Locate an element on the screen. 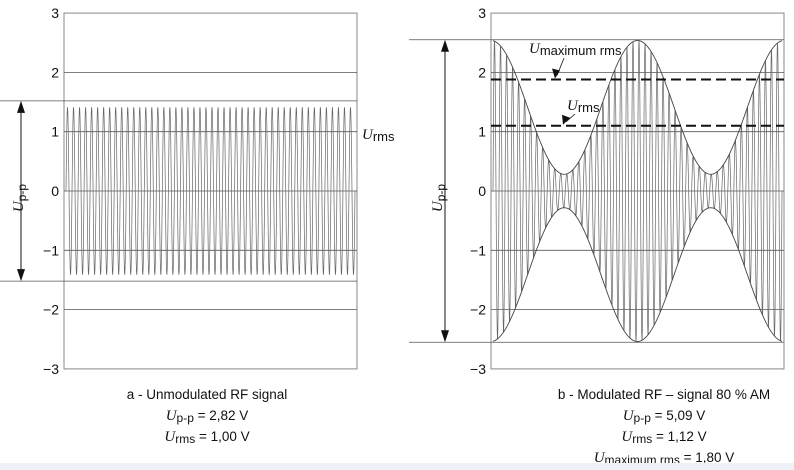  caption-a: a - Unmodulated RF signal is located at coordinates (207, 394).